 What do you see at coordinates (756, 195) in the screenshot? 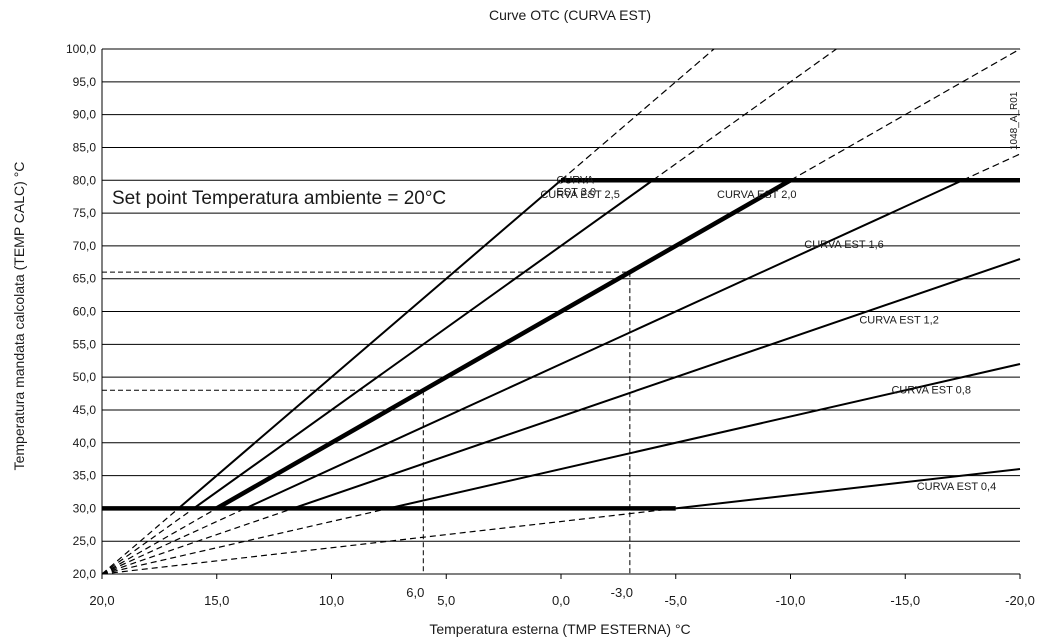
I see `series-label: CURVA EST 2,0` at bounding box center [756, 195].